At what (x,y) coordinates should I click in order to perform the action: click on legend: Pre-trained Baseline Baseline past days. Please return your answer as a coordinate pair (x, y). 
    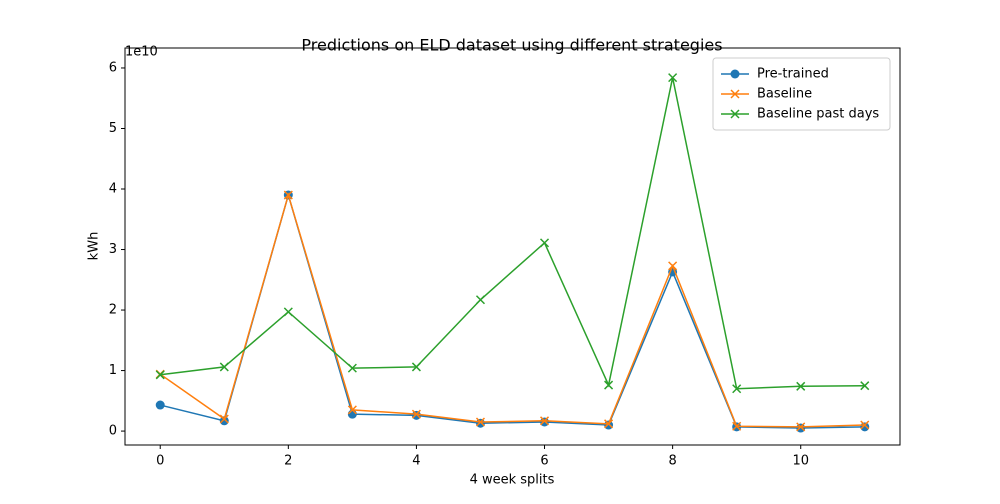
    Looking at the image, I should click on (801, 94).